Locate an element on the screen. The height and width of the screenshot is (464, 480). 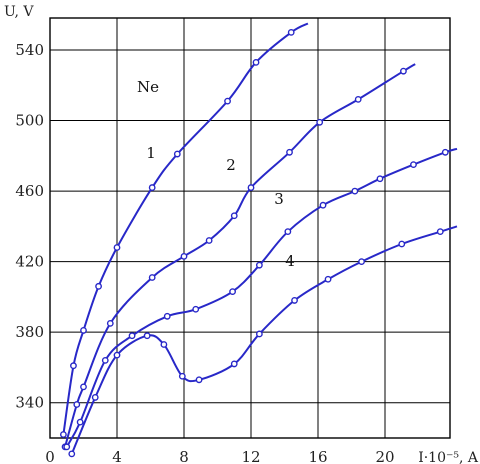
y-tick-label: 340 is located at coordinates (29, 403).